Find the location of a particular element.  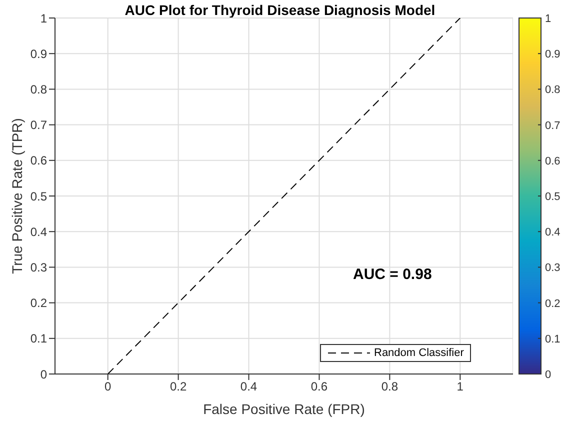

color-bar-label: 0.7 is located at coordinates (552, 126).